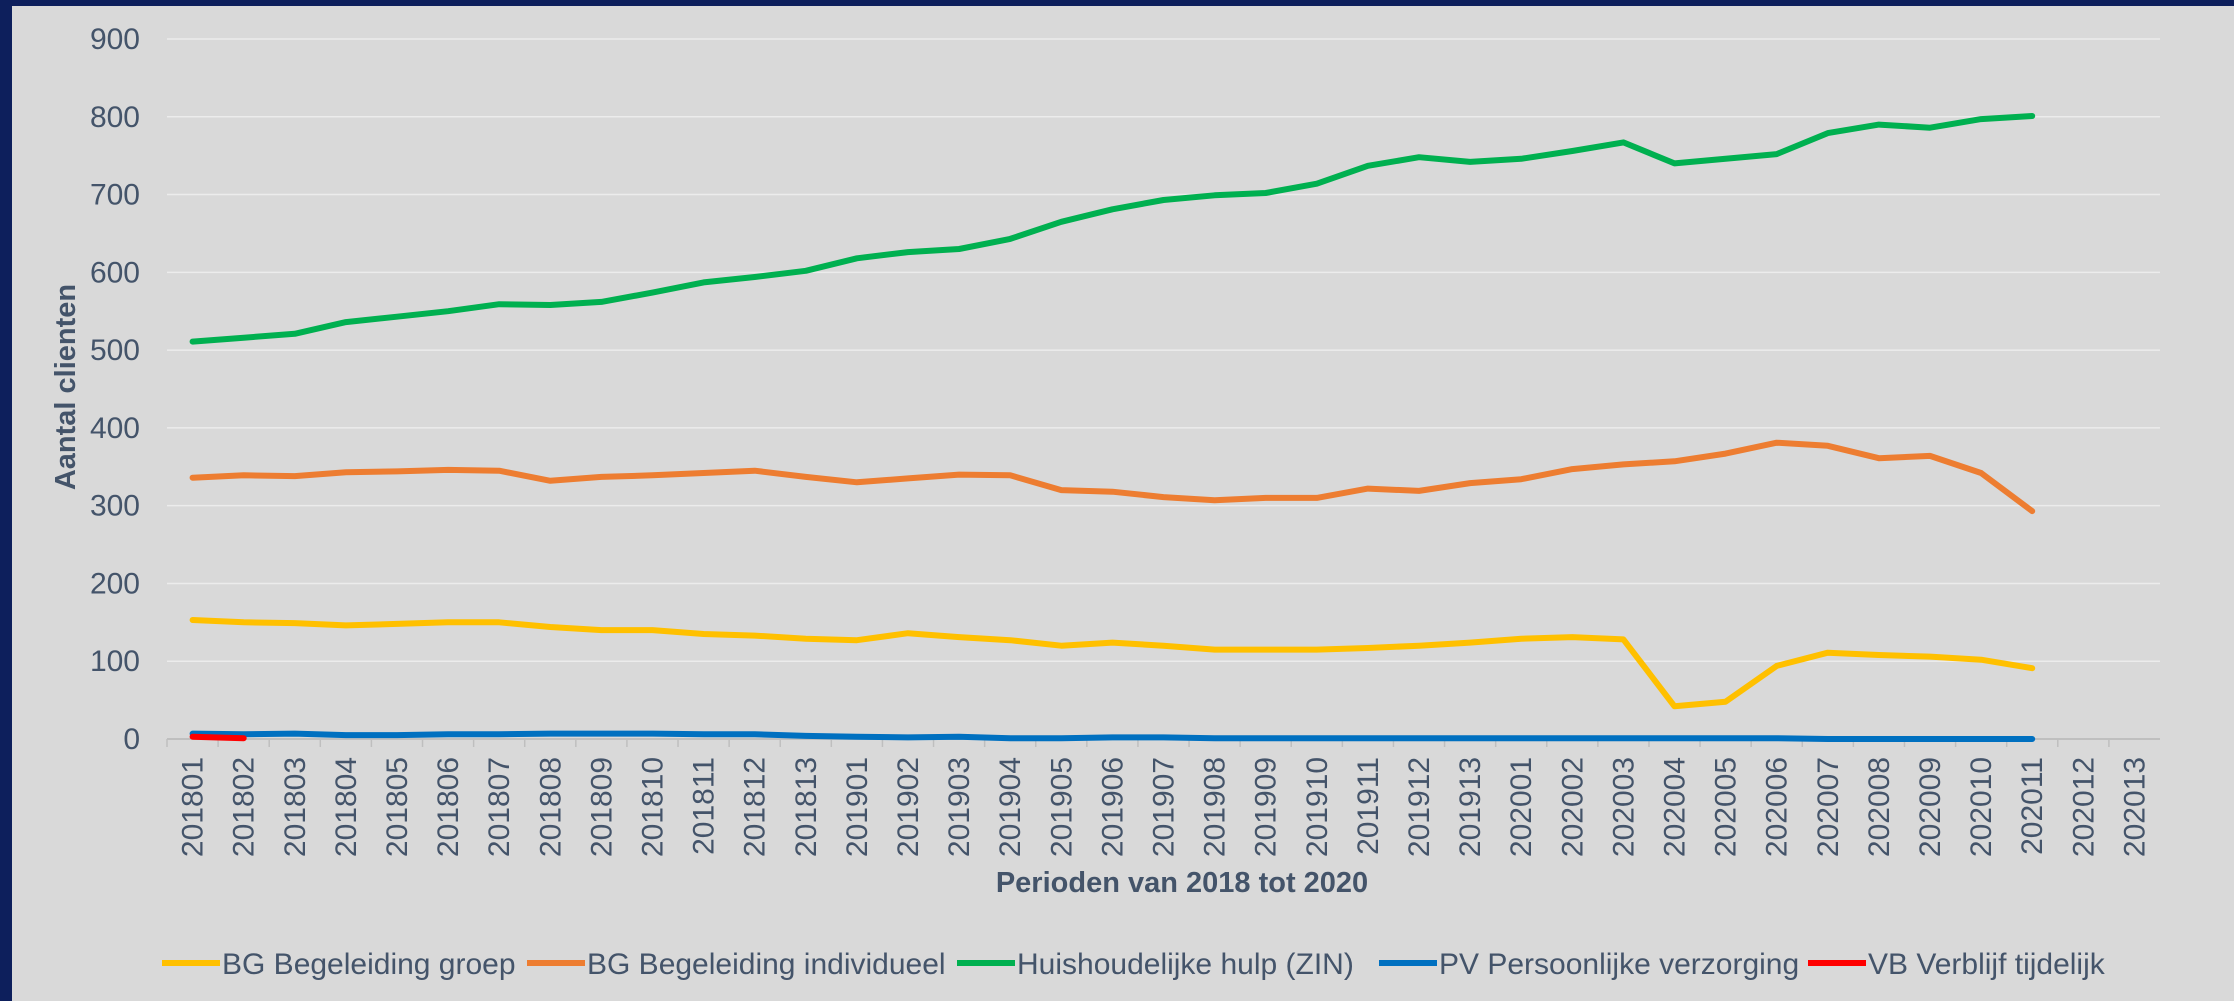 This screenshot has height=1001, width=2234. Describe the element at coordinates (704, 806) in the screenshot. I see `x-tick-label: 201811` at that location.